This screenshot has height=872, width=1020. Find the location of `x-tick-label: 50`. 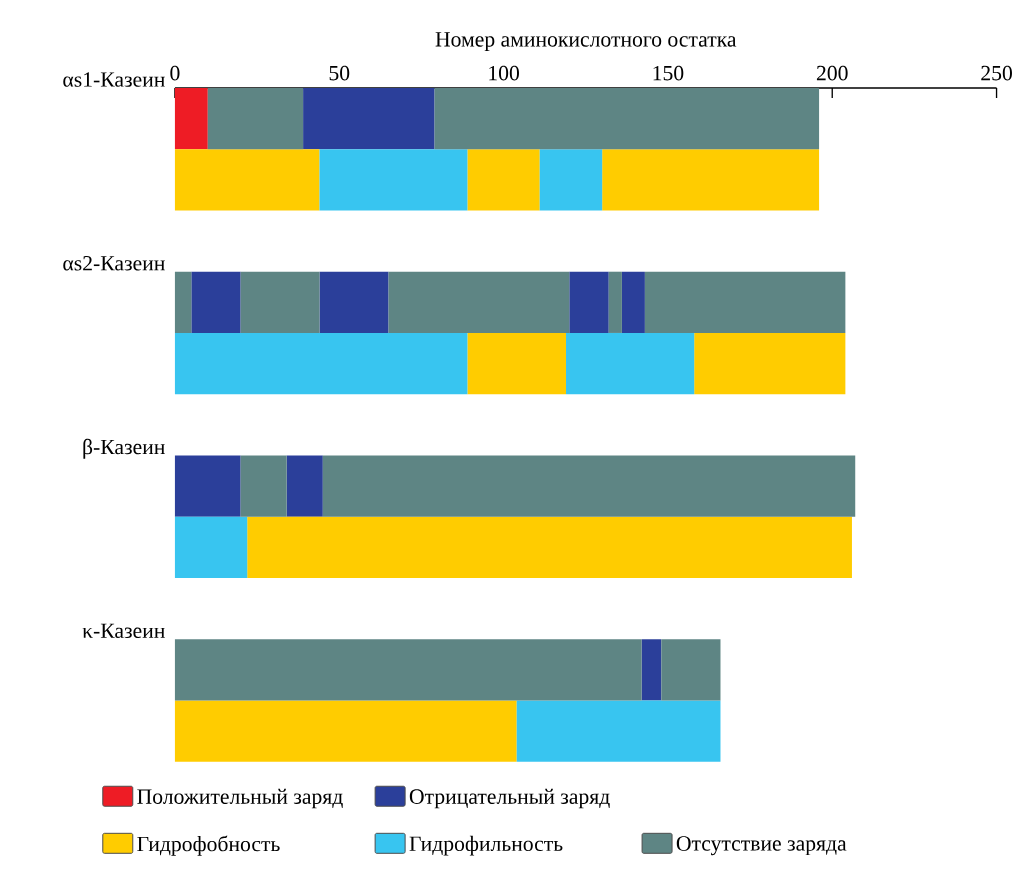

x-tick-label: 50 is located at coordinates (339, 73).